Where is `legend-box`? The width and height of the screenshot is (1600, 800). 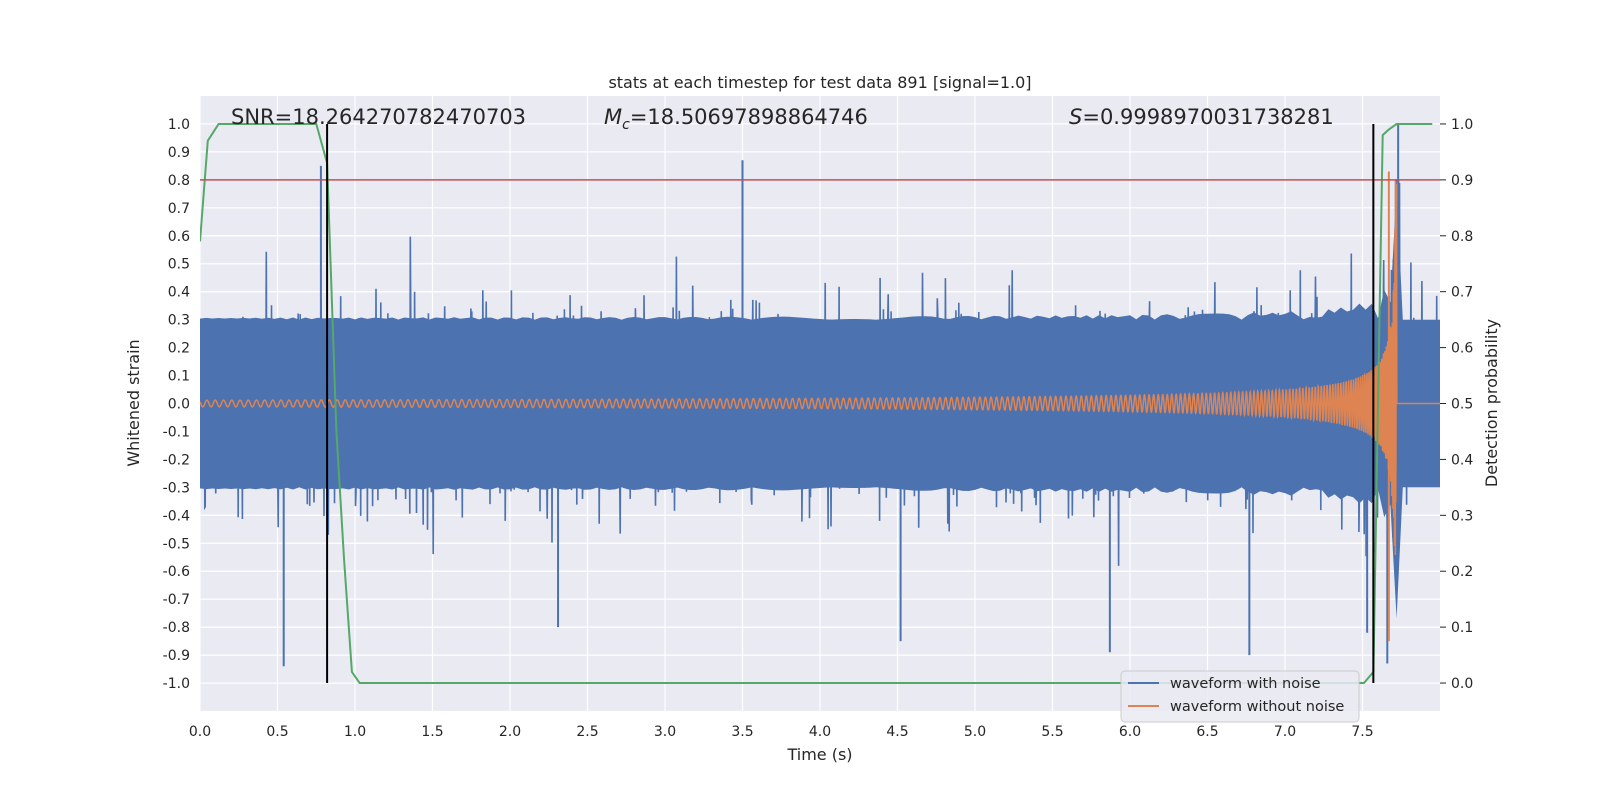
legend-box is located at coordinates (1240, 696).